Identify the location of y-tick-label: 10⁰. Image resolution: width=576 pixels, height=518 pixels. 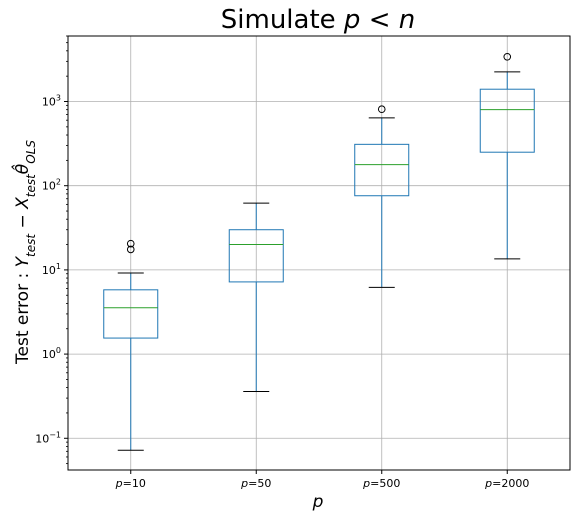
(51, 353).